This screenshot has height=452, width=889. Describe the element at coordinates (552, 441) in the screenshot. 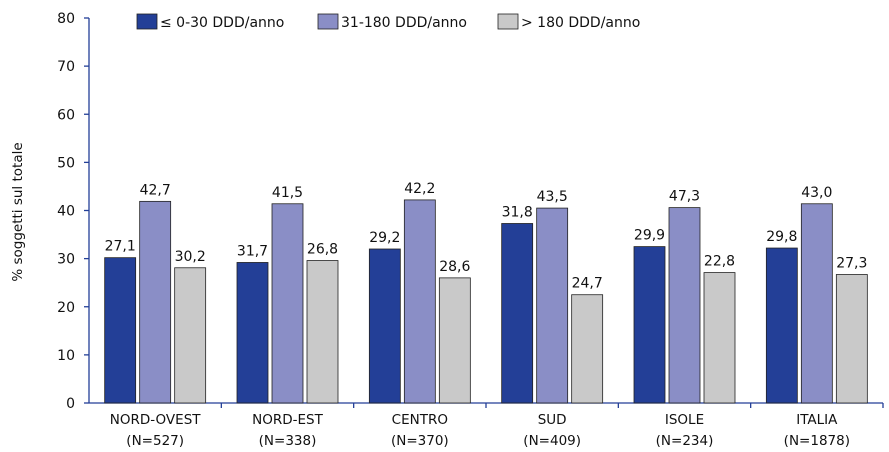

I see `category-n-label: (N=409)` at that location.